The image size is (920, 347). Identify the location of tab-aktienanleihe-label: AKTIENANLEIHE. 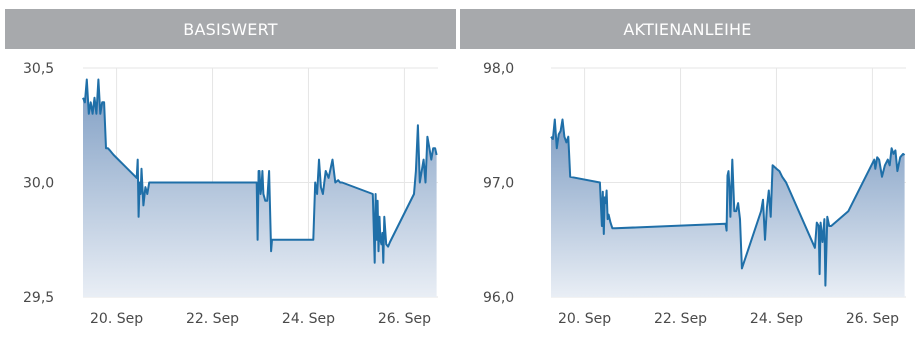
(687, 29).